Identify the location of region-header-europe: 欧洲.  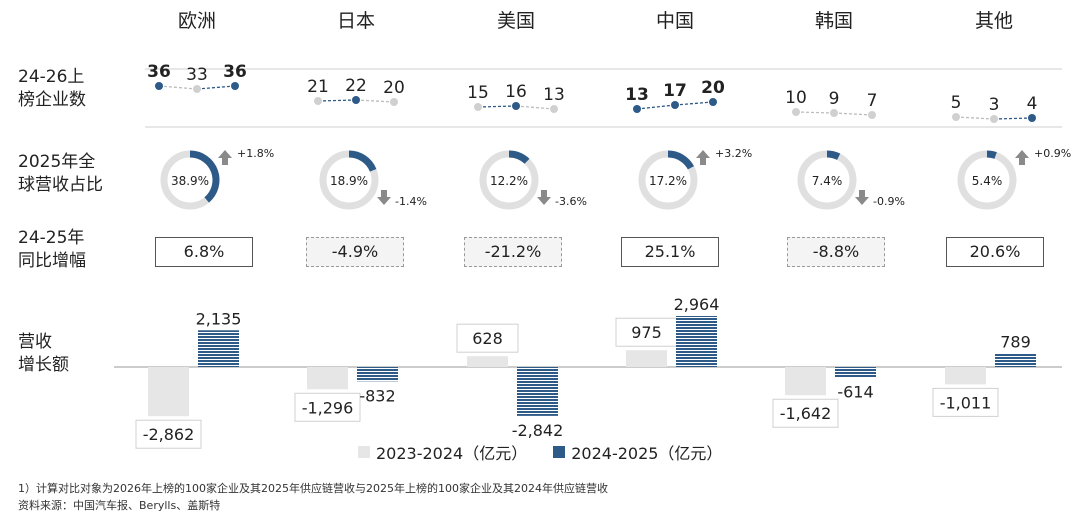
(196, 21).